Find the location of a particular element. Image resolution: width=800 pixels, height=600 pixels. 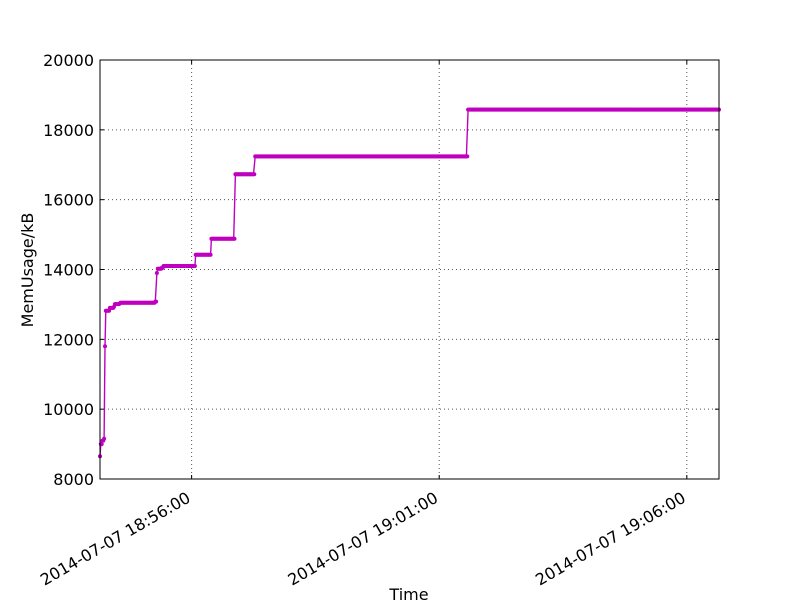

y-tick-label: 18000 is located at coordinates (68, 130).